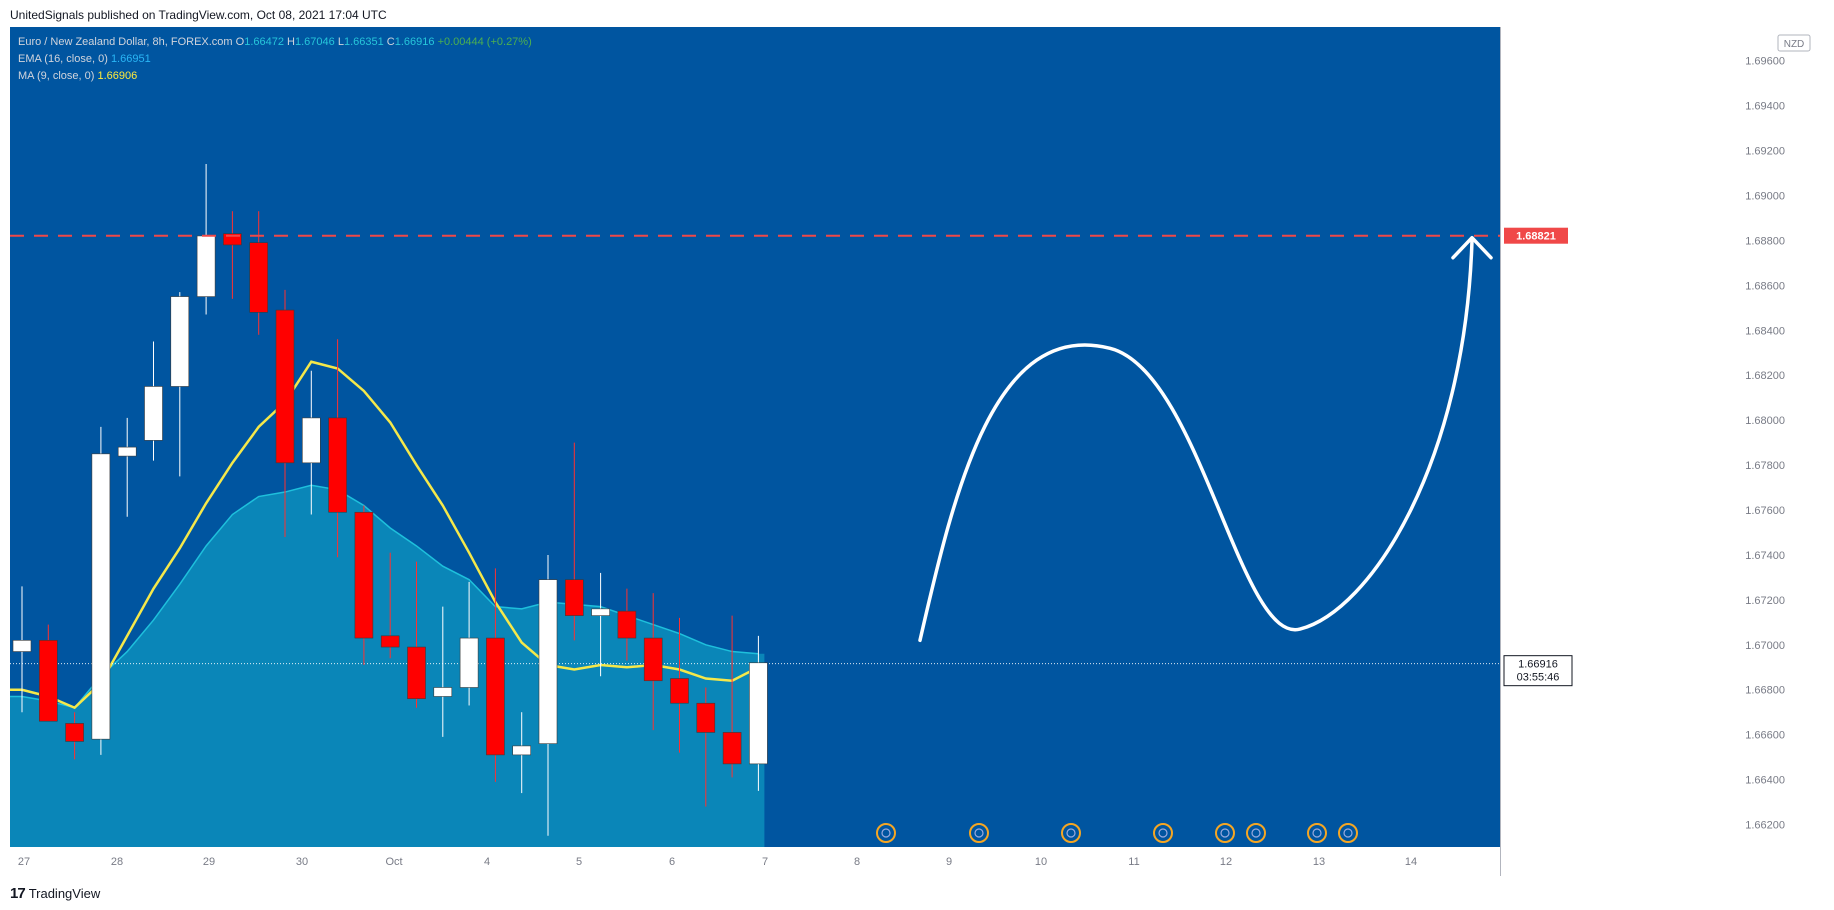 The width and height of the screenshot is (1834, 910). What do you see at coordinates (1765, 421) in the screenshot?
I see `y-tick-label: 1.68000` at bounding box center [1765, 421].